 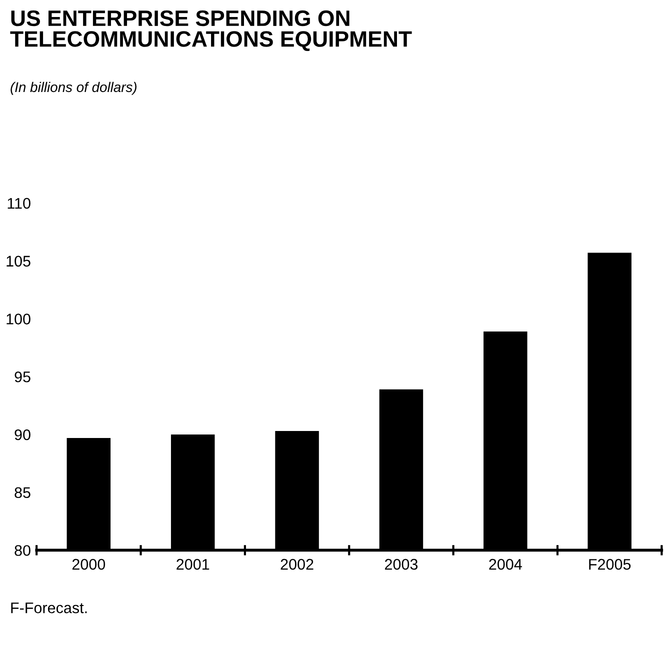 What do you see at coordinates (89, 564) in the screenshot?
I see `x-tick-label: 2000` at bounding box center [89, 564].